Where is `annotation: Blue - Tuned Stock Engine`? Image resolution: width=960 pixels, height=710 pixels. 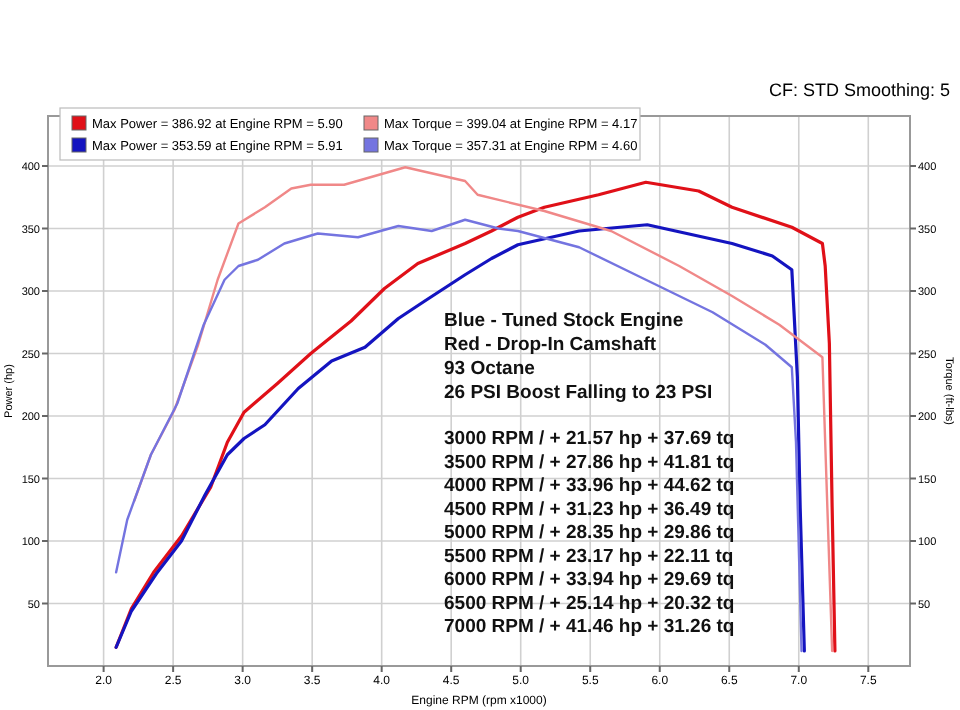
annotation: Blue - Tuned Stock Engine is located at coordinates (564, 321).